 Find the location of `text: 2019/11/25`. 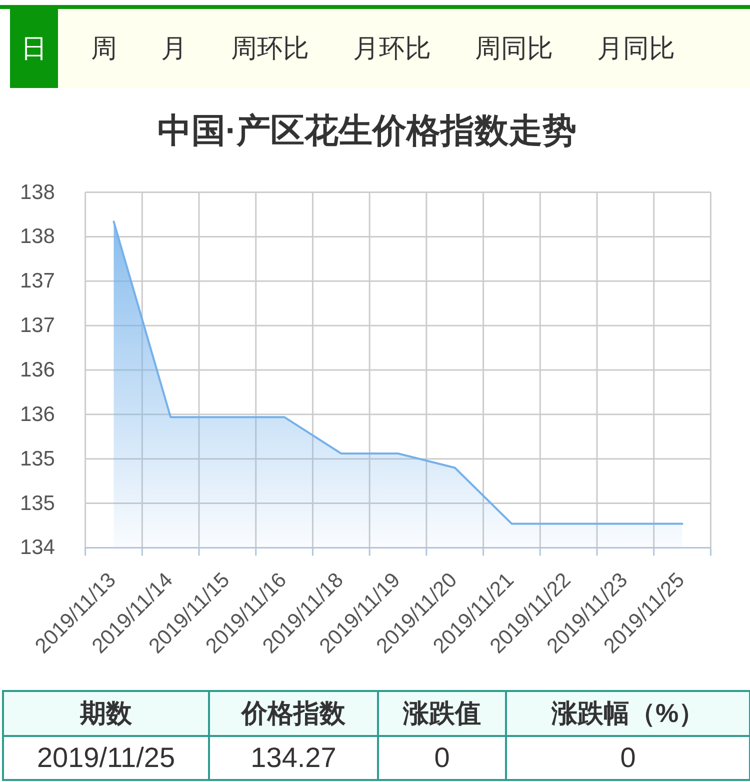

text: 2019/11/25 is located at coordinates (106, 758).